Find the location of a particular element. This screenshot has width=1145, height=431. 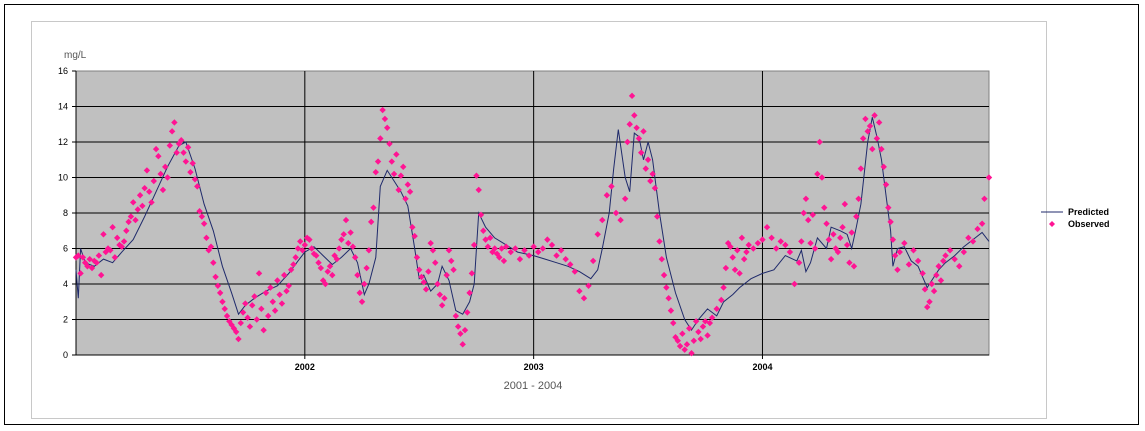

legend-observed-label: Observed is located at coordinates (1089, 224).